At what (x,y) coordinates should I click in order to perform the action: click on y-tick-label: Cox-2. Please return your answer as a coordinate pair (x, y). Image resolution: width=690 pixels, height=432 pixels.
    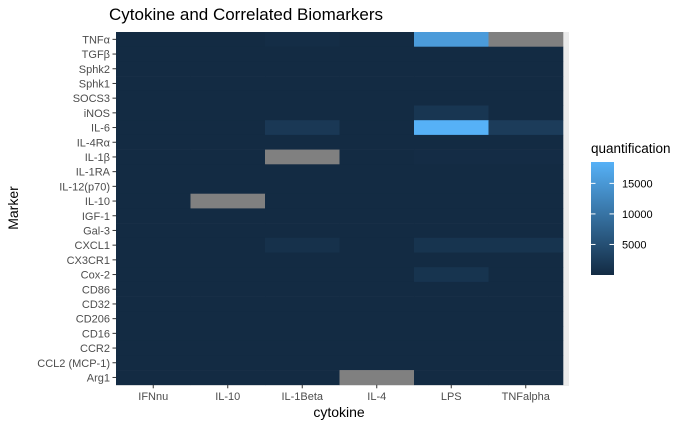
    Looking at the image, I should click on (95, 276).